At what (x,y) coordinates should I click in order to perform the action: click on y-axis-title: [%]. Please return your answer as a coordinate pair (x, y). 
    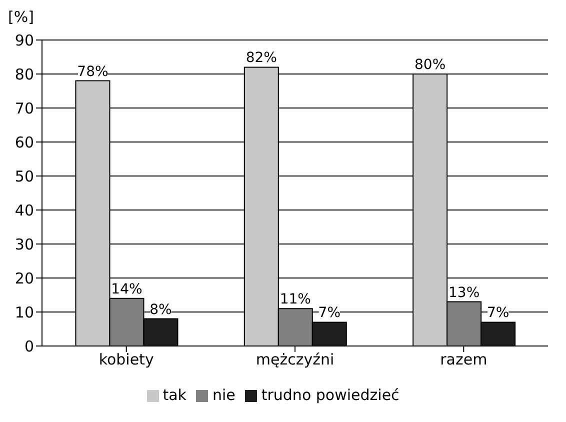
    Looking at the image, I should click on (21, 17).